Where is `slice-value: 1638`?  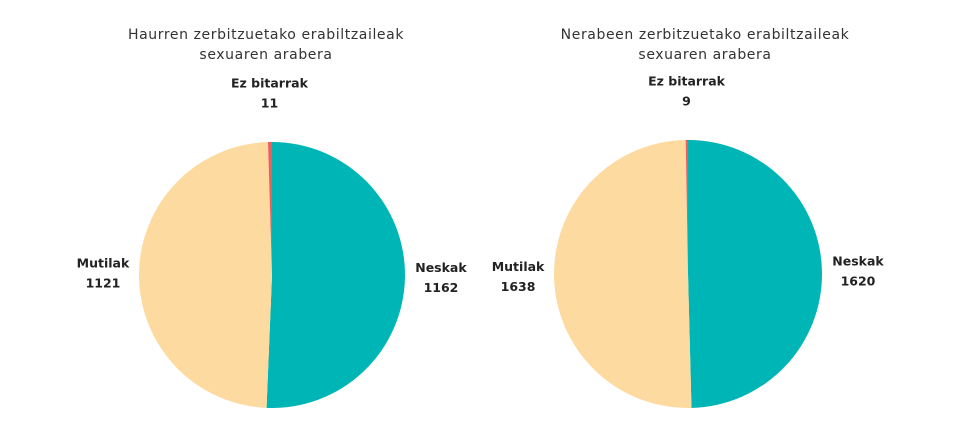 slice-value: 1638 is located at coordinates (518, 286).